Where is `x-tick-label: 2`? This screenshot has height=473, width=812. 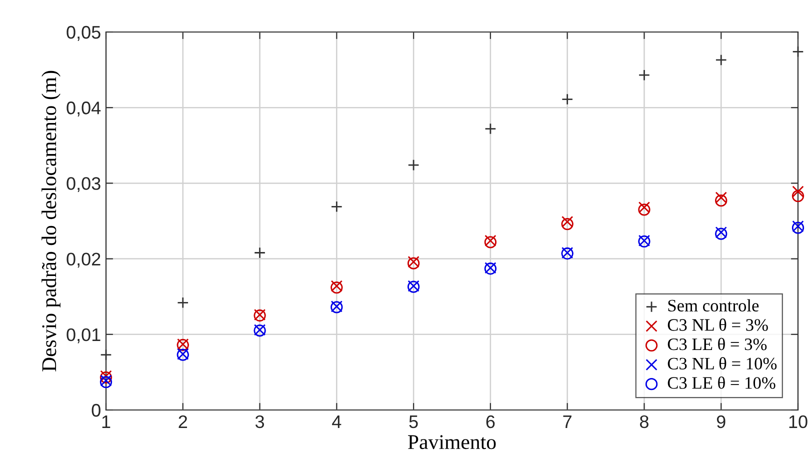
x-tick-label: 2 is located at coordinates (183, 421).